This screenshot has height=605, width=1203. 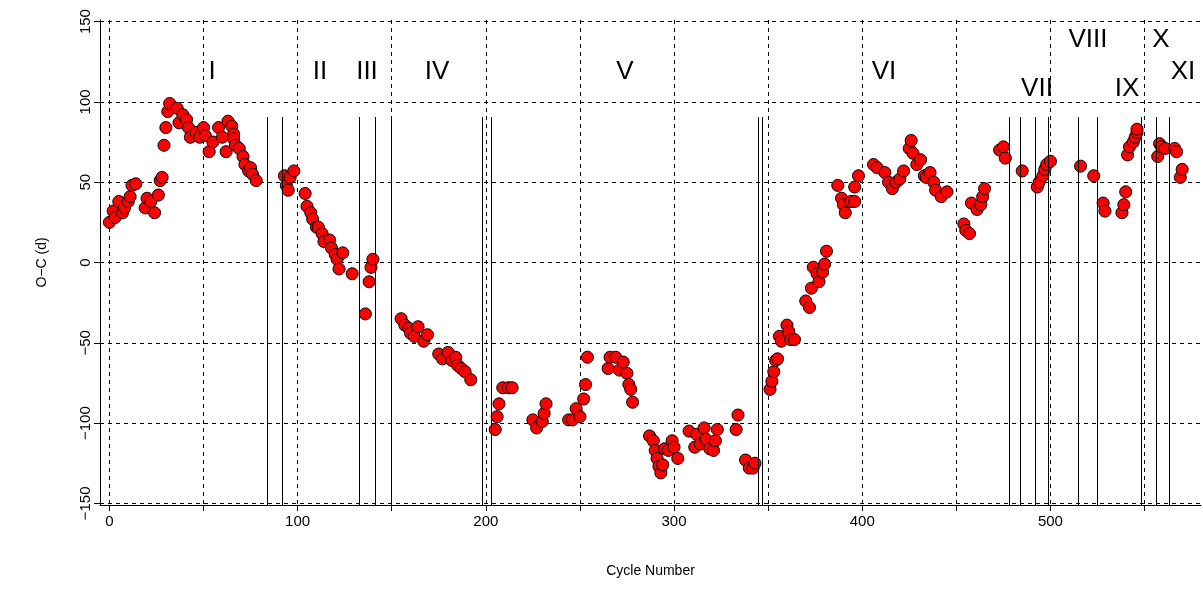 What do you see at coordinates (109, 520) in the screenshot?
I see `x-tick-label: 0` at bounding box center [109, 520].